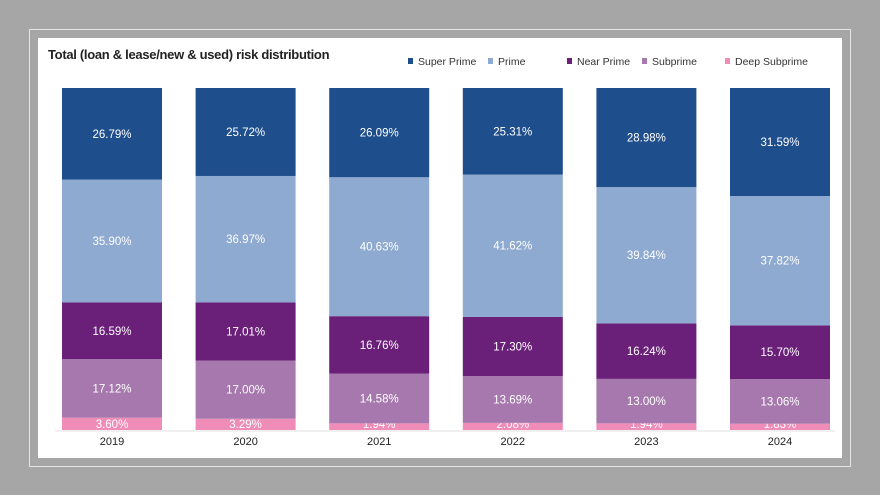 Image resolution: width=880 pixels, height=495 pixels. Describe the element at coordinates (603, 62) in the screenshot. I see `legend-label: Near Prime` at that location.